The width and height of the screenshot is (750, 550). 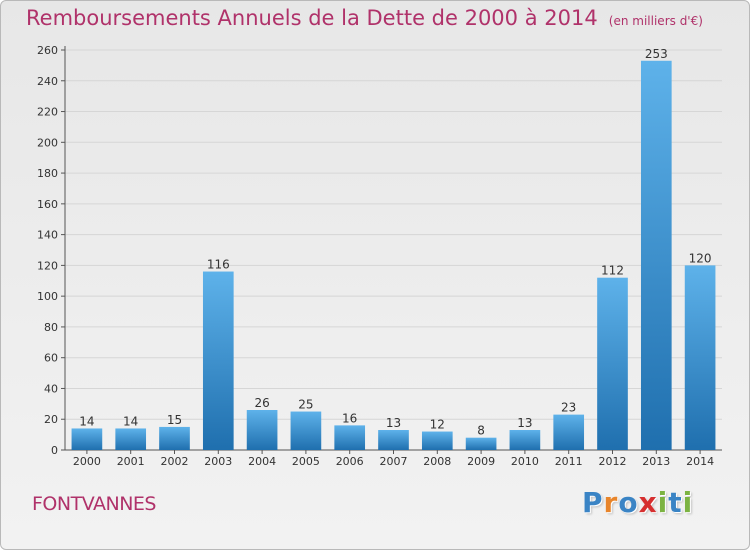 I want to click on value-label: 8, so click(x=481, y=431).